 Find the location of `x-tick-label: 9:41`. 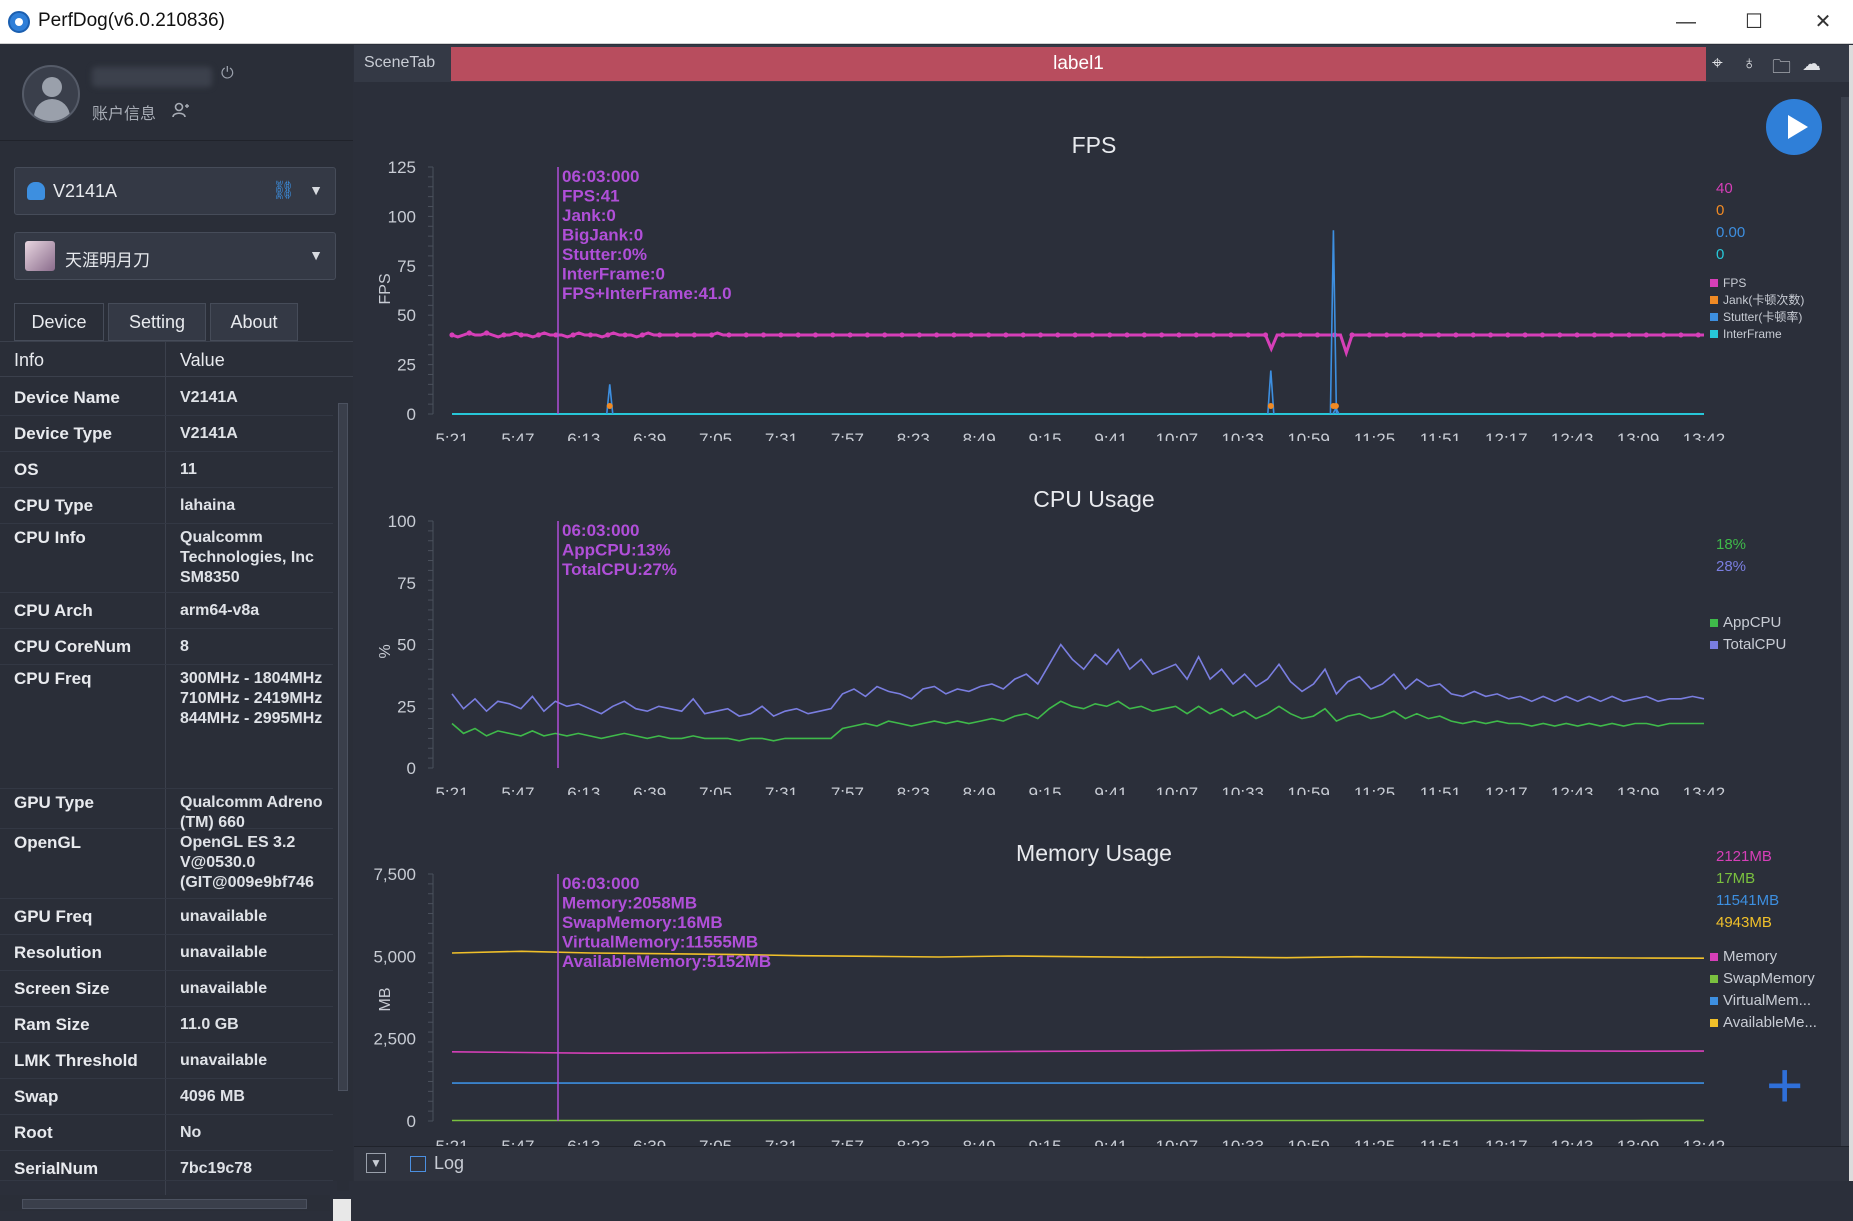

x-tick-label: 9:41 is located at coordinates (1110, 789).